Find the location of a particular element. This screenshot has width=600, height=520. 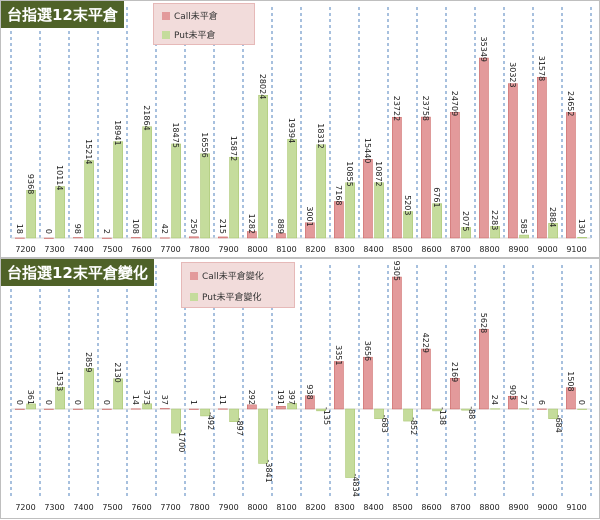

value-label: -4834 is located at coordinates (355, 485).